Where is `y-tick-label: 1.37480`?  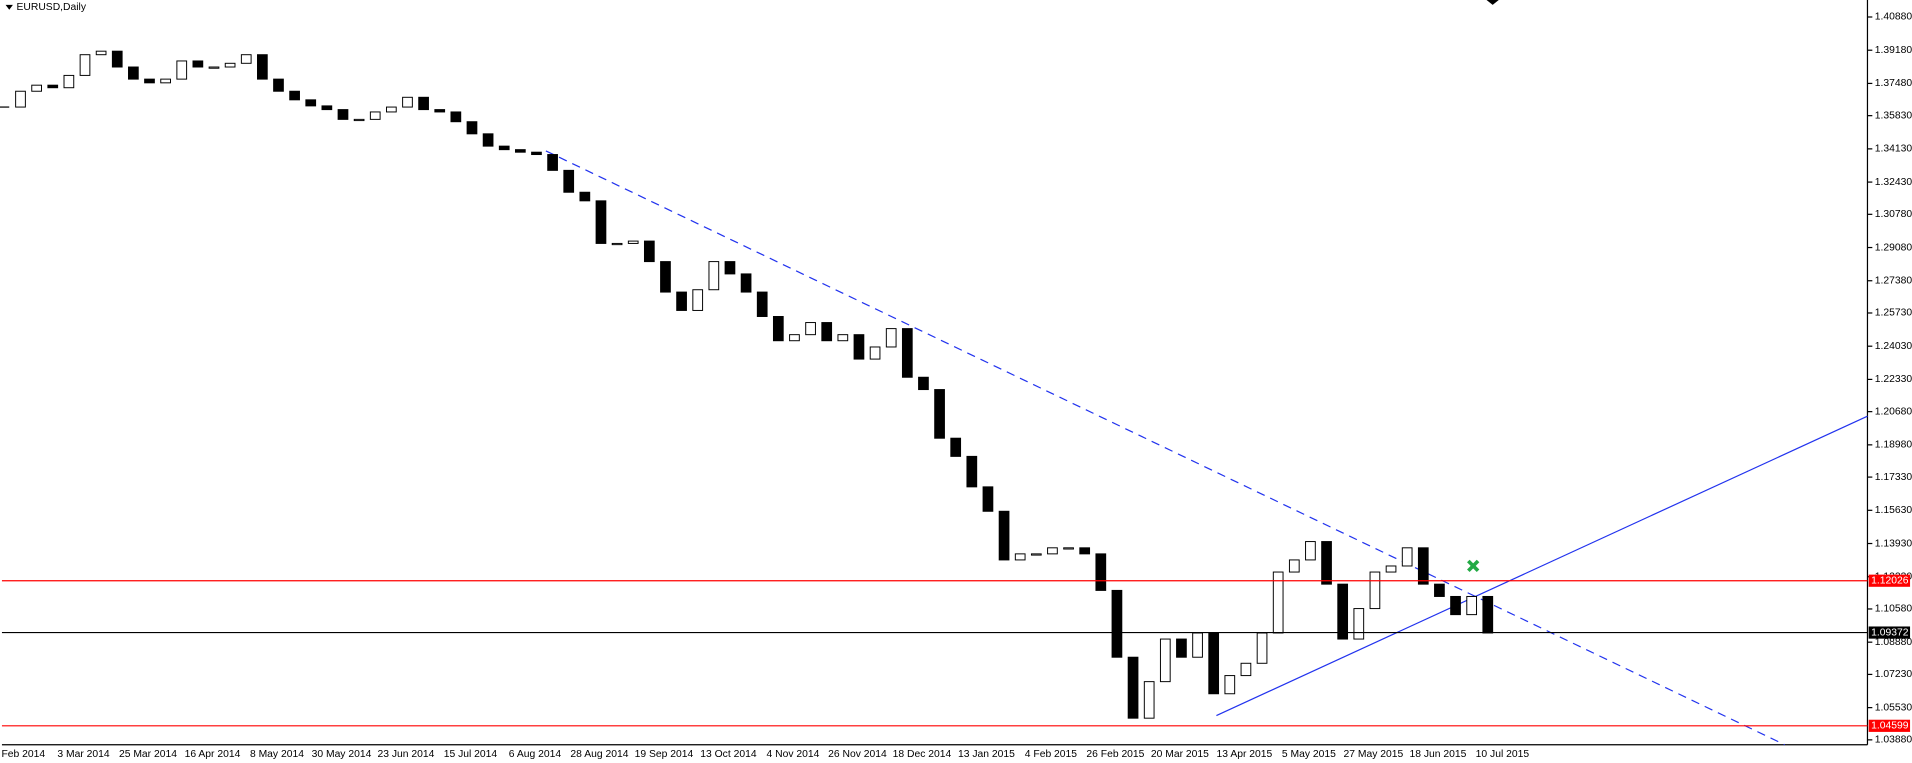
y-tick-label: 1.37480 is located at coordinates (1893, 83).